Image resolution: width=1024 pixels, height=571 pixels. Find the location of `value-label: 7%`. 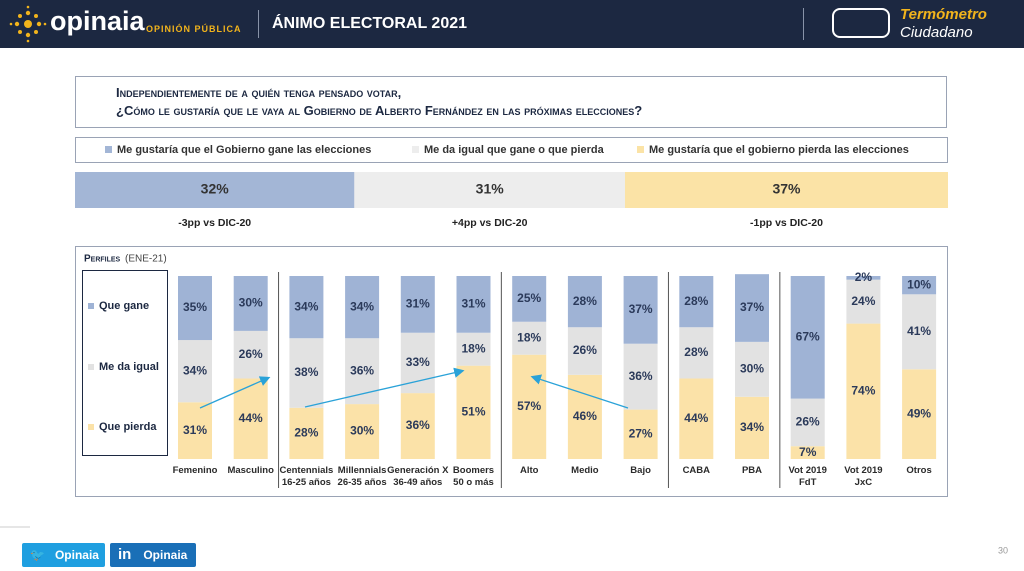

value-label: 7% is located at coordinates (808, 452).